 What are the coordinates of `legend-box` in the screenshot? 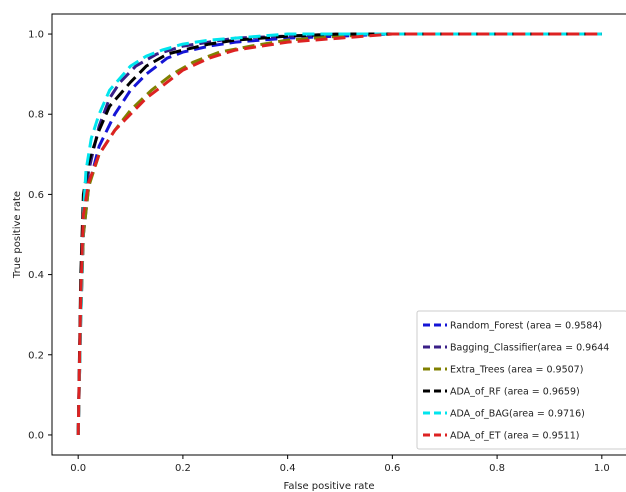 It's located at (521, 380).